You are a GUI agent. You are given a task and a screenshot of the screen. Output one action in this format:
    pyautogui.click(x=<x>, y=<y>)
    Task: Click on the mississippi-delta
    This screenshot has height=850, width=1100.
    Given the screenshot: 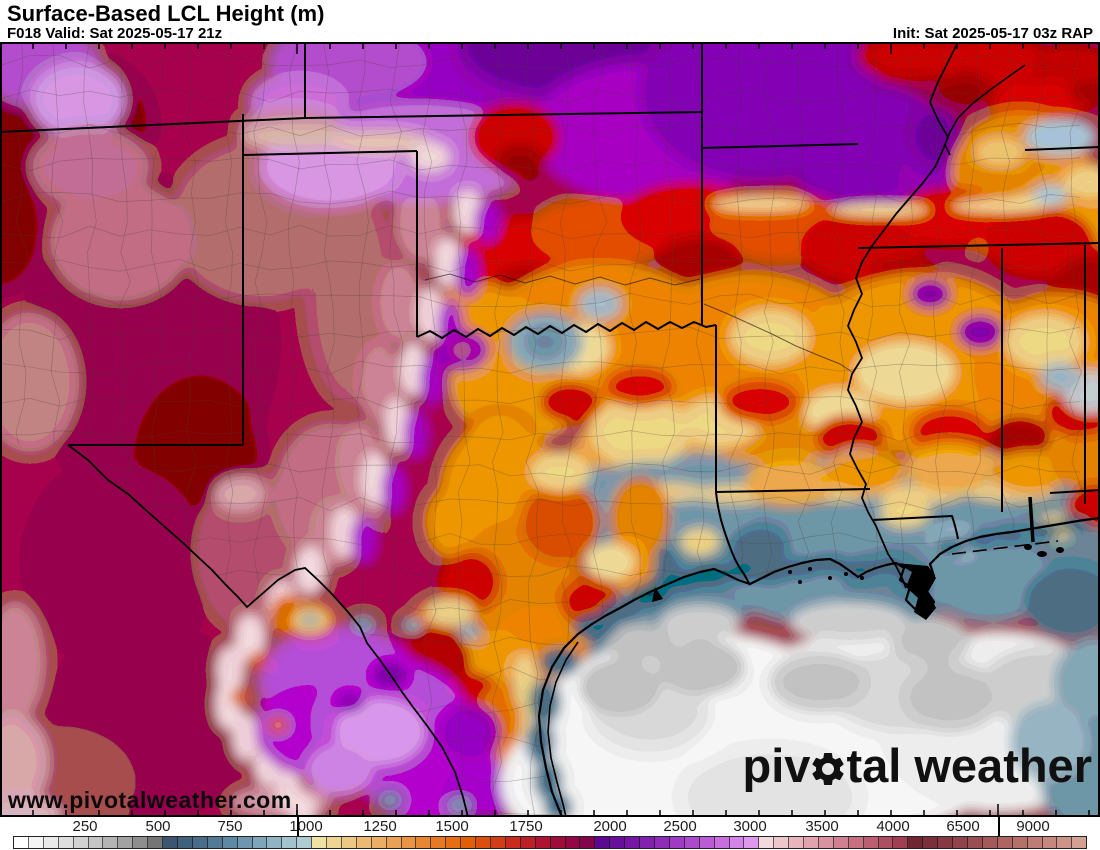 What is the action you would take?
    pyautogui.click(x=916, y=591)
    